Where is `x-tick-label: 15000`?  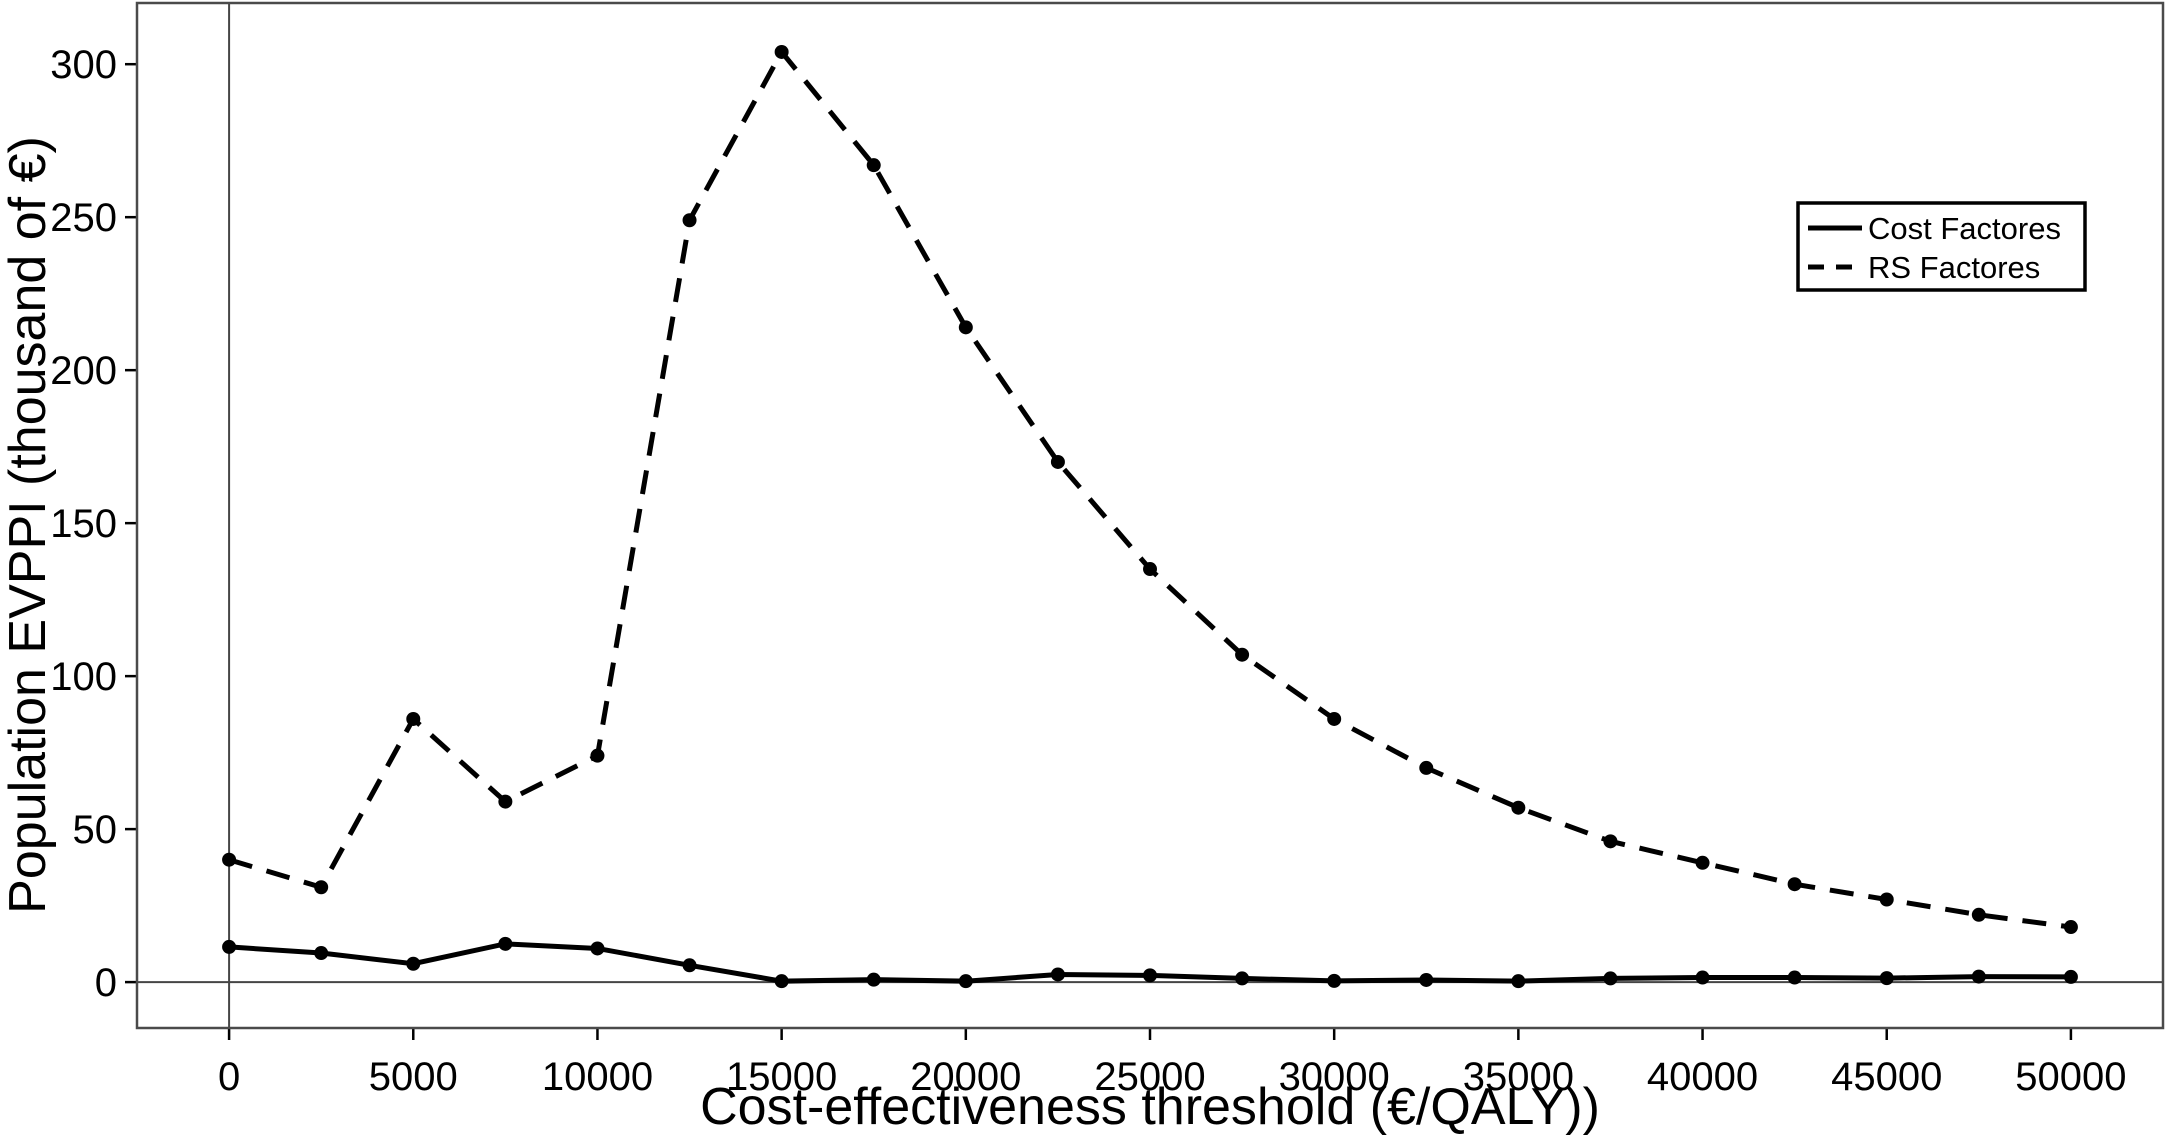
x-tick-label: 15000 is located at coordinates (781, 1077).